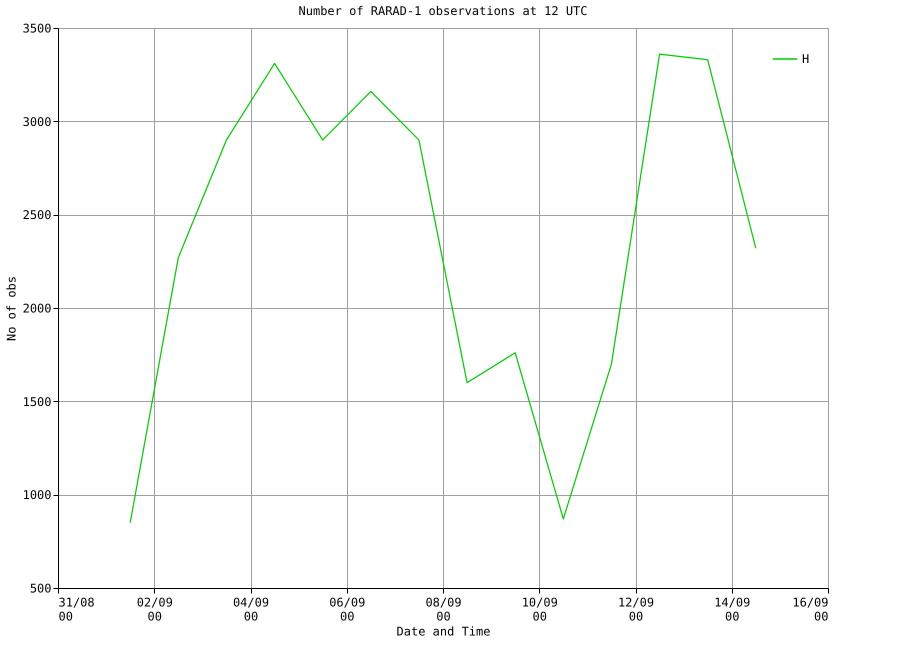 The height and width of the screenshot is (671, 904). Describe the element at coordinates (37, 215) in the screenshot. I see `y-tick-label: 2500` at that location.